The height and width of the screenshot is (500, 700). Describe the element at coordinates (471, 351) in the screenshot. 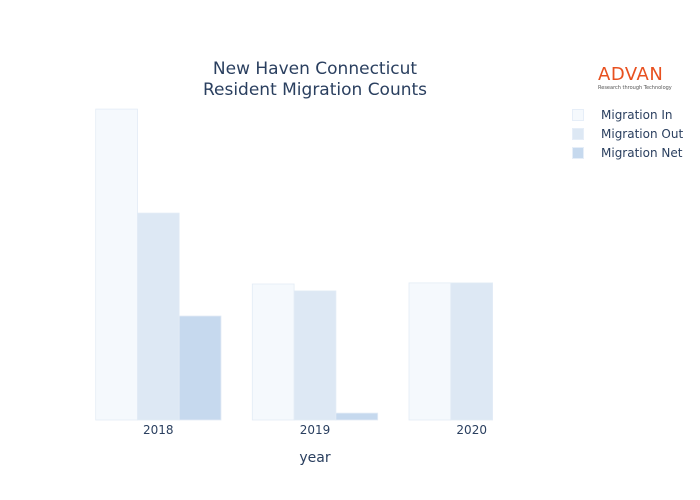

I see `bar-migration-out-2020` at that location.